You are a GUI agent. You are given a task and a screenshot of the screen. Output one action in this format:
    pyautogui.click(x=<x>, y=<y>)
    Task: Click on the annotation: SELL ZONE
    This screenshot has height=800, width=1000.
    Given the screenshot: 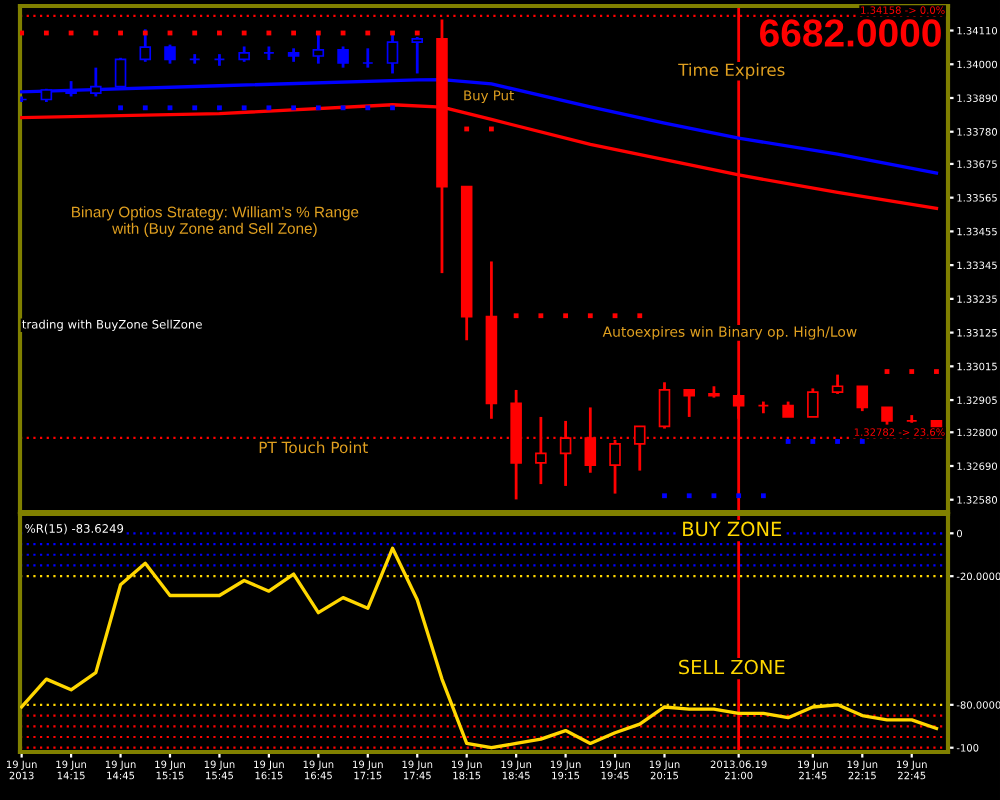 What is the action you would take?
    pyautogui.click(x=732, y=667)
    